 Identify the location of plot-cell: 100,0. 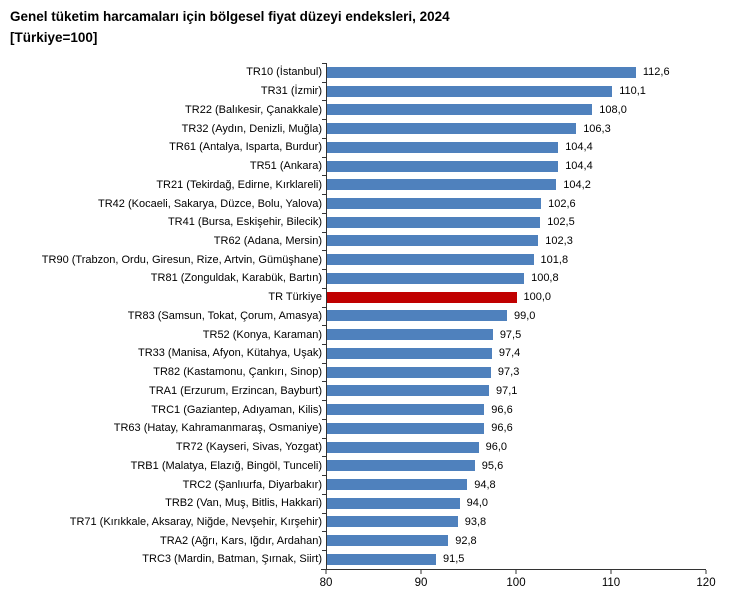
(514, 297).